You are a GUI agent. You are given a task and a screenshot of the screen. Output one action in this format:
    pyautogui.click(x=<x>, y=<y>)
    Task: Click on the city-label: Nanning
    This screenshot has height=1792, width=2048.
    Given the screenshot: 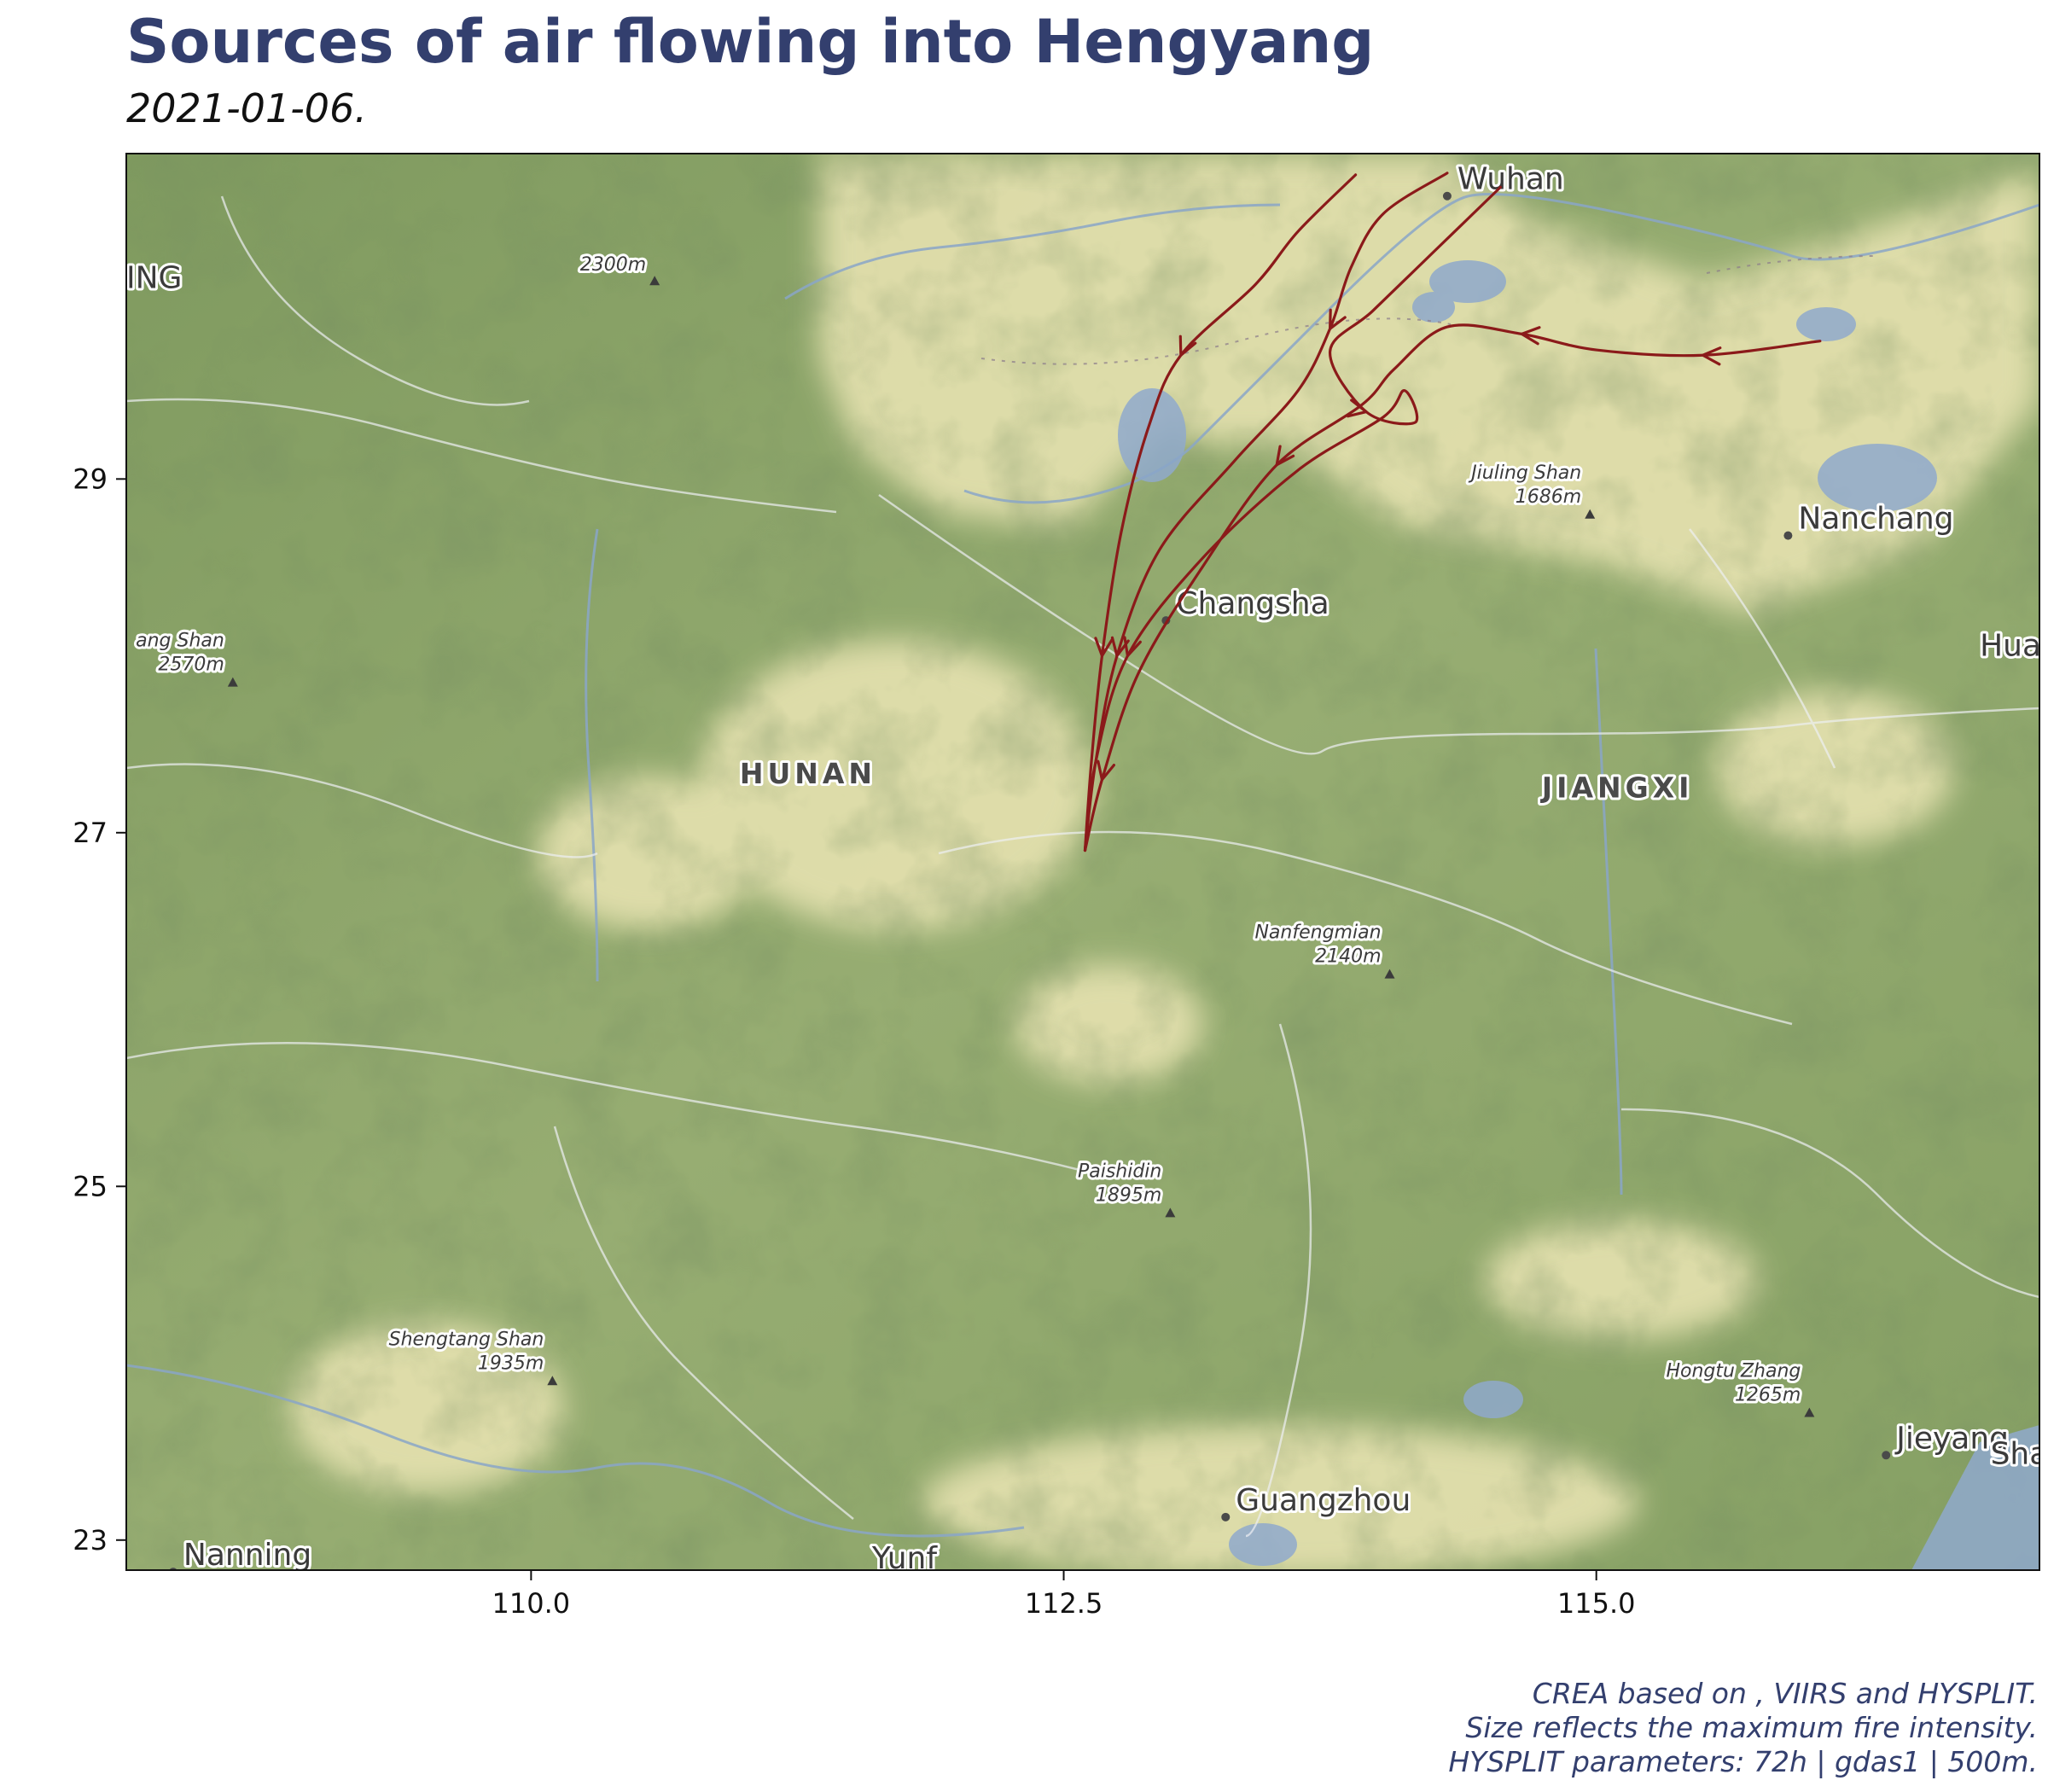 What is the action you would take?
    pyautogui.click(x=247, y=1555)
    